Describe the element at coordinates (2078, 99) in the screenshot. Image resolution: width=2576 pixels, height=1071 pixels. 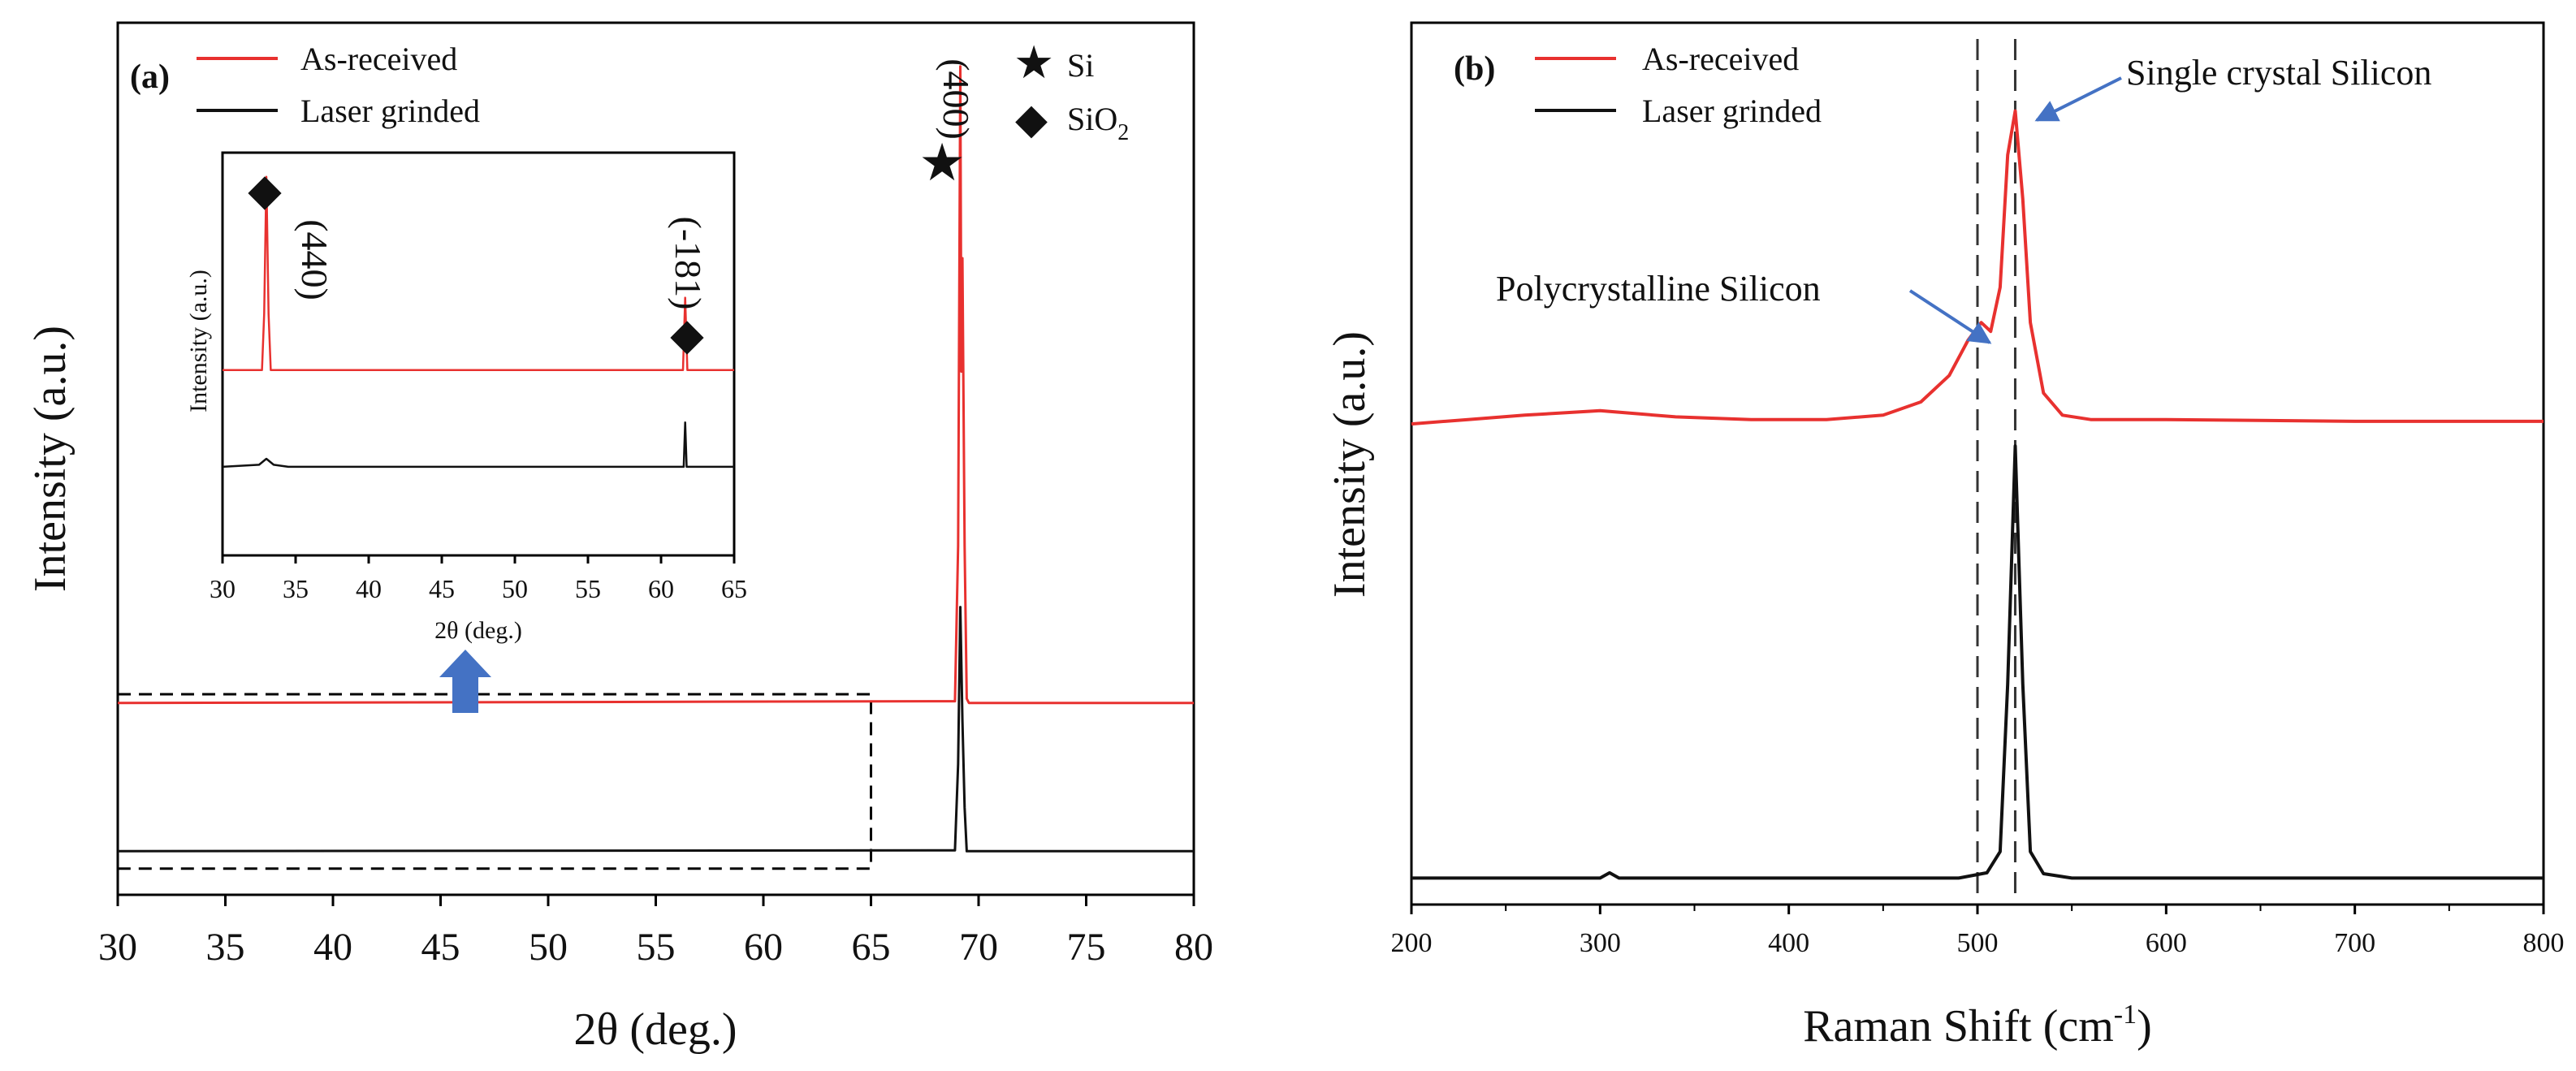
I see `annotation-single-crystal-arrow` at that location.